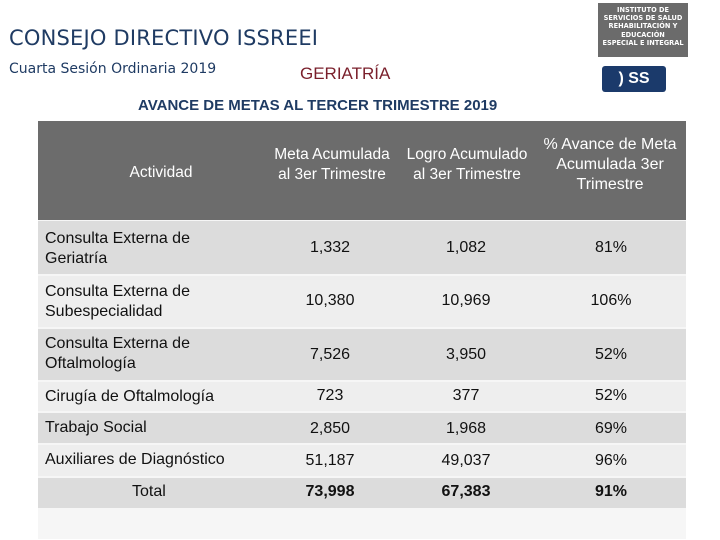 This screenshot has width=720, height=540. Describe the element at coordinates (332, 164) in the screenshot. I see `col-header-goal: Meta Acumulada al 3er Trimestre` at that location.